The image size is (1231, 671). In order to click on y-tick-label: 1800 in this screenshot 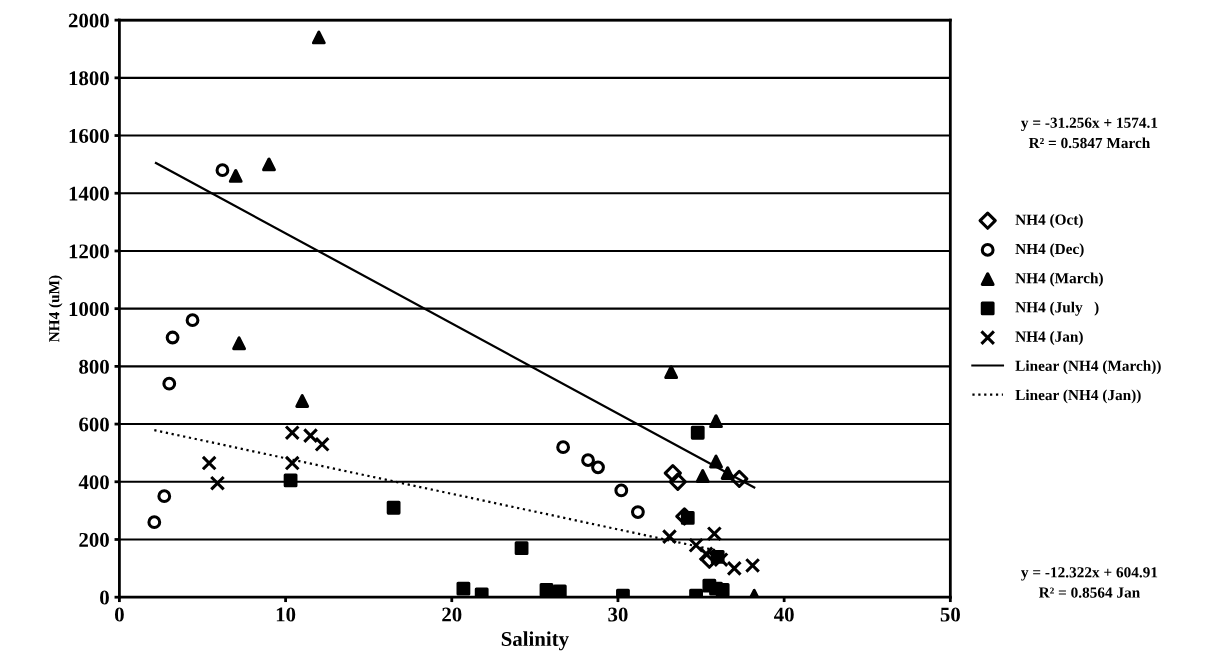, I will do `click(89, 78)`.